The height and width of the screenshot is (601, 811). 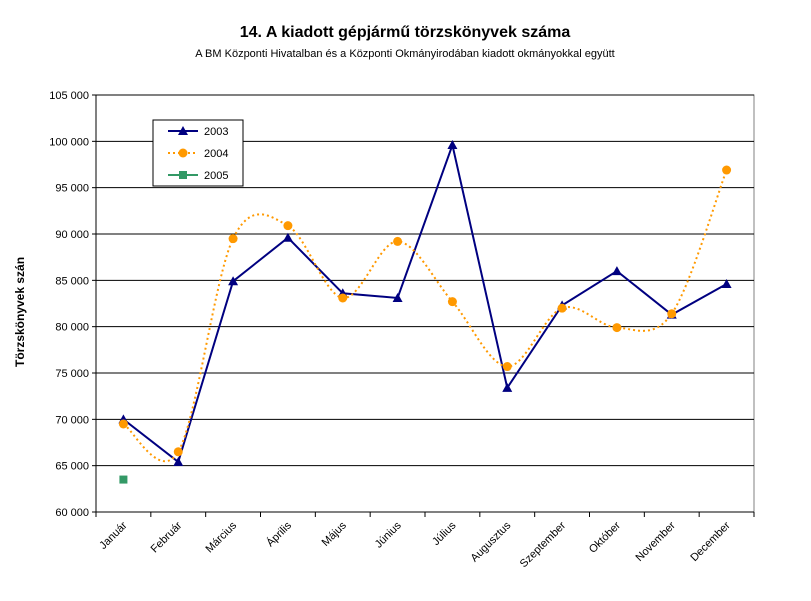 What do you see at coordinates (72, 513) in the screenshot?
I see `y-tick-label: 60 000` at bounding box center [72, 513].